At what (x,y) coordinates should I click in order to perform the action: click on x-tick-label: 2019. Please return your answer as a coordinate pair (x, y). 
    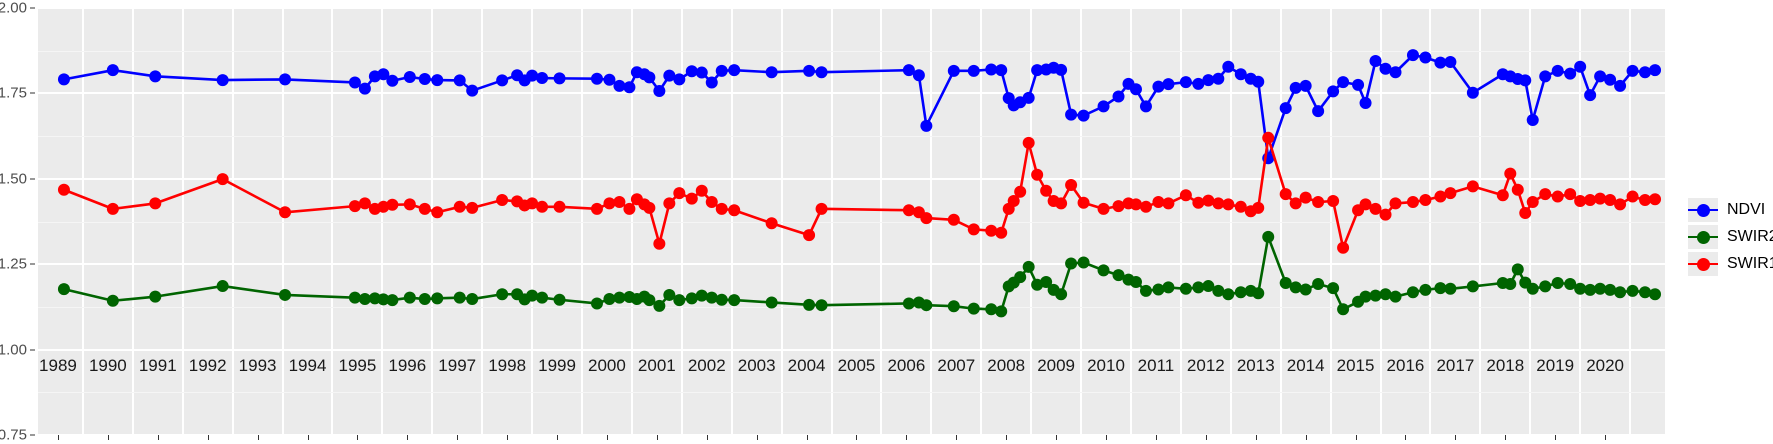
    Looking at the image, I should click on (1555, 365).